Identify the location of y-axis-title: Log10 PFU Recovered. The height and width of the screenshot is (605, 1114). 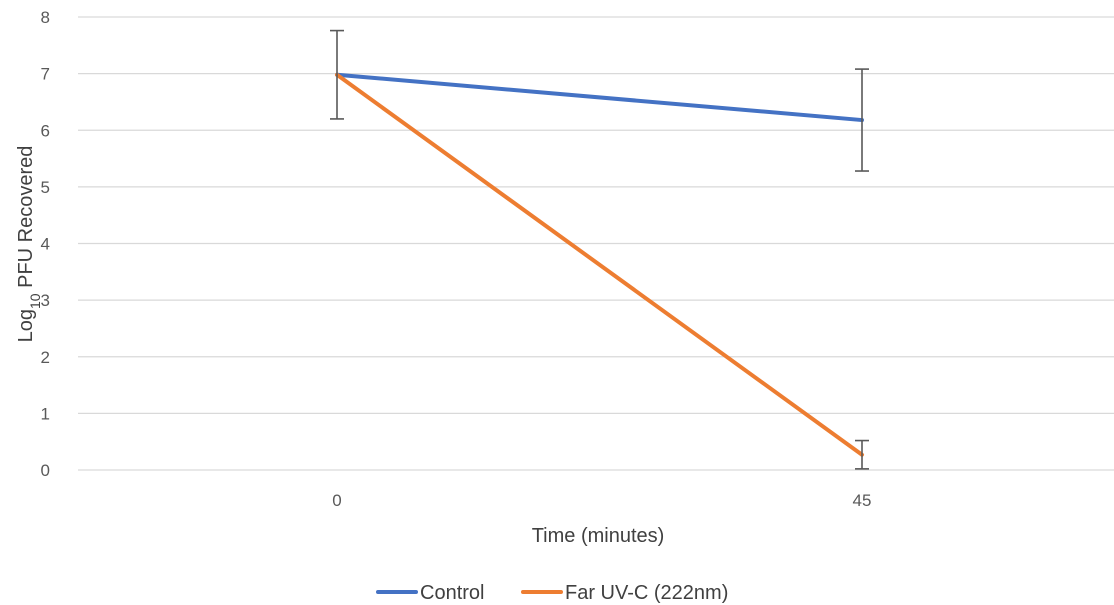
(29, 244).